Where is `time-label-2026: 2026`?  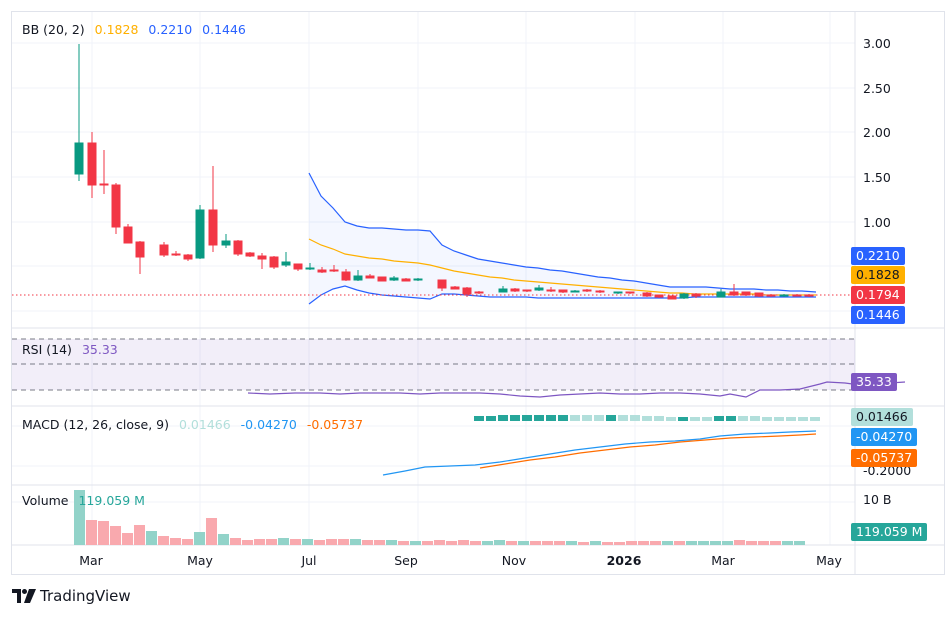
time-label-2026: 2026 is located at coordinates (624, 560).